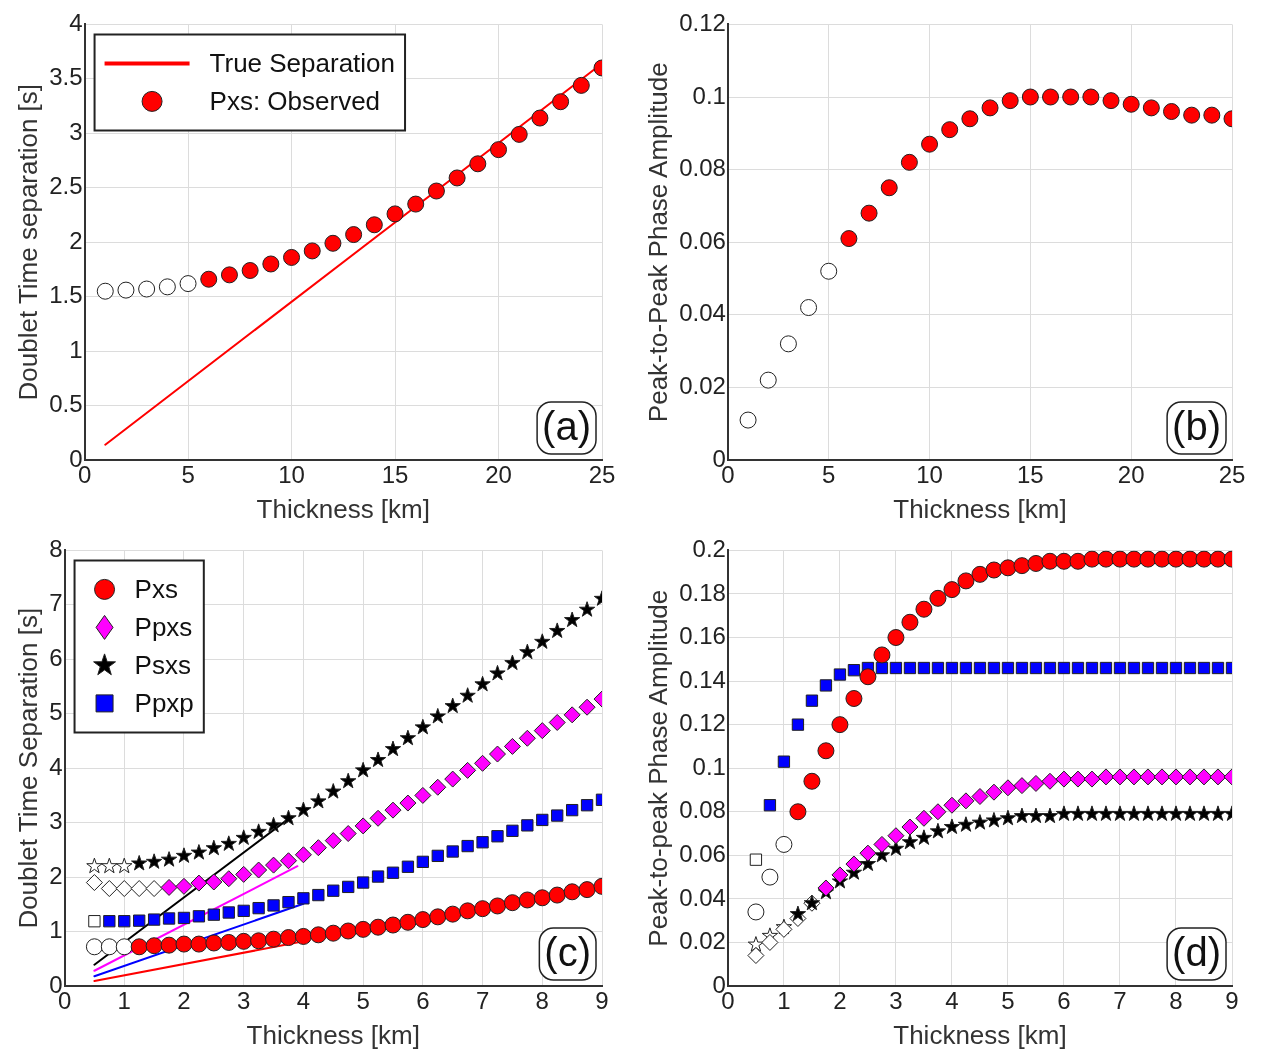 This screenshot has width=1261, height=1055. Describe the element at coordinates (295, 100) in the screenshot. I see `legend-label: Pxs: Observed` at that location.